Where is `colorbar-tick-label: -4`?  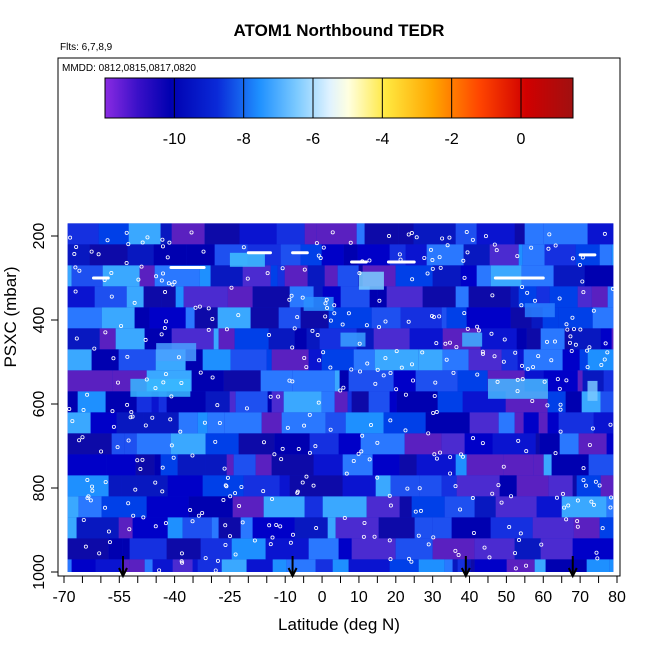
colorbar-tick-label: -4 is located at coordinates (382, 139).